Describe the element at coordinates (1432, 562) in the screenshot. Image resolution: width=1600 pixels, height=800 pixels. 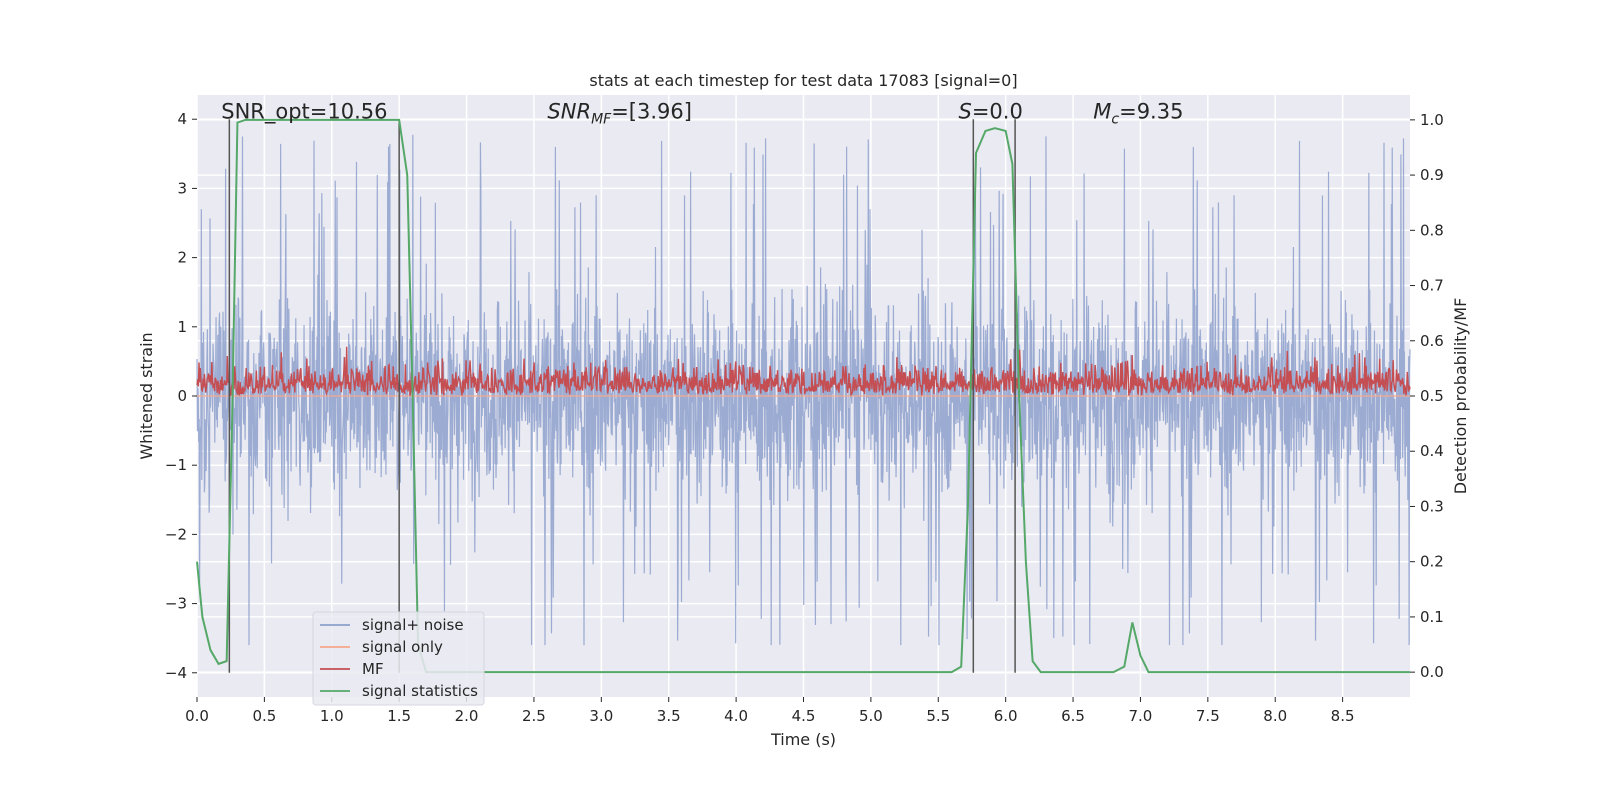
I see `y2-tick-label: 0.2` at that location.